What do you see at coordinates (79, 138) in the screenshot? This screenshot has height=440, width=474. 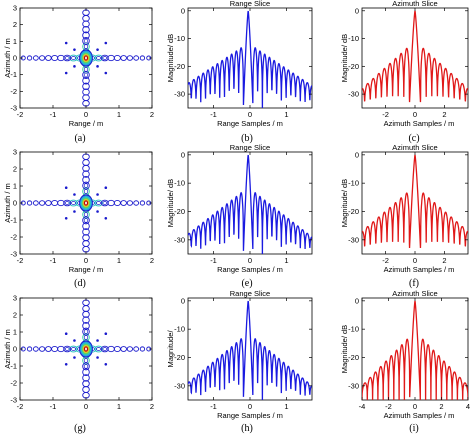 I see `panel-caption: (a)` at bounding box center [79, 138].